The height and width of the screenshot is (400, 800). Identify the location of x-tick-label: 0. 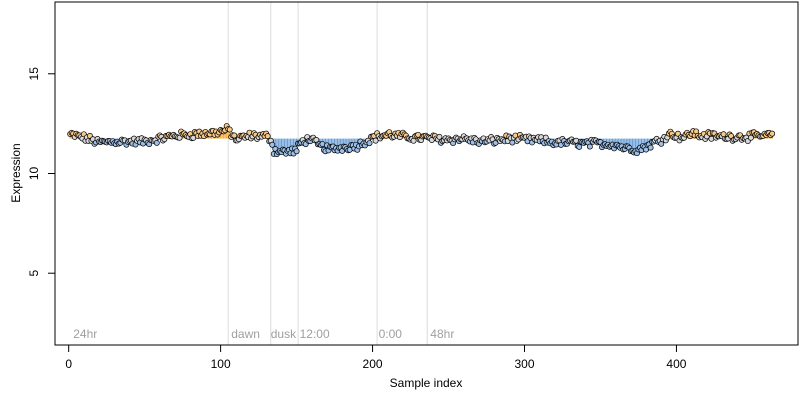
(68, 364).